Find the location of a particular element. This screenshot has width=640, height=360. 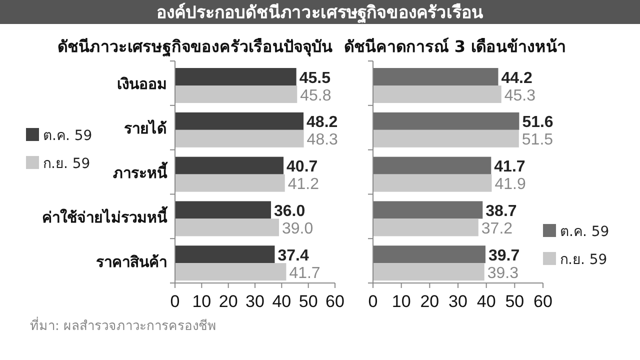

chart-title: ดัชนีคาดการณ์ 3 เดือนข้างหน้า is located at coordinates (455, 46).